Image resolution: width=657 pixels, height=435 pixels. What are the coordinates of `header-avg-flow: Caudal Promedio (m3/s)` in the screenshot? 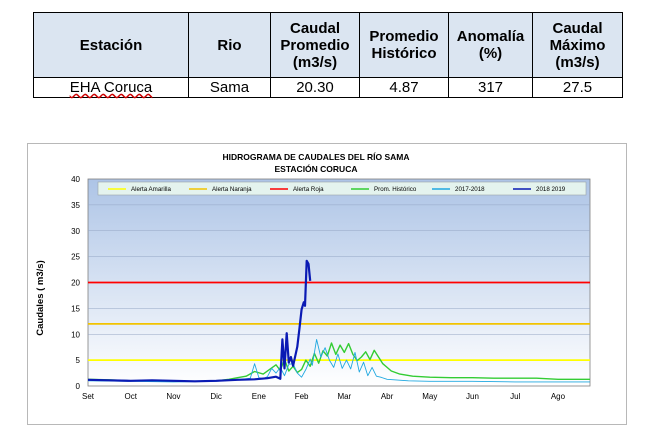 It's located at (315, 45).